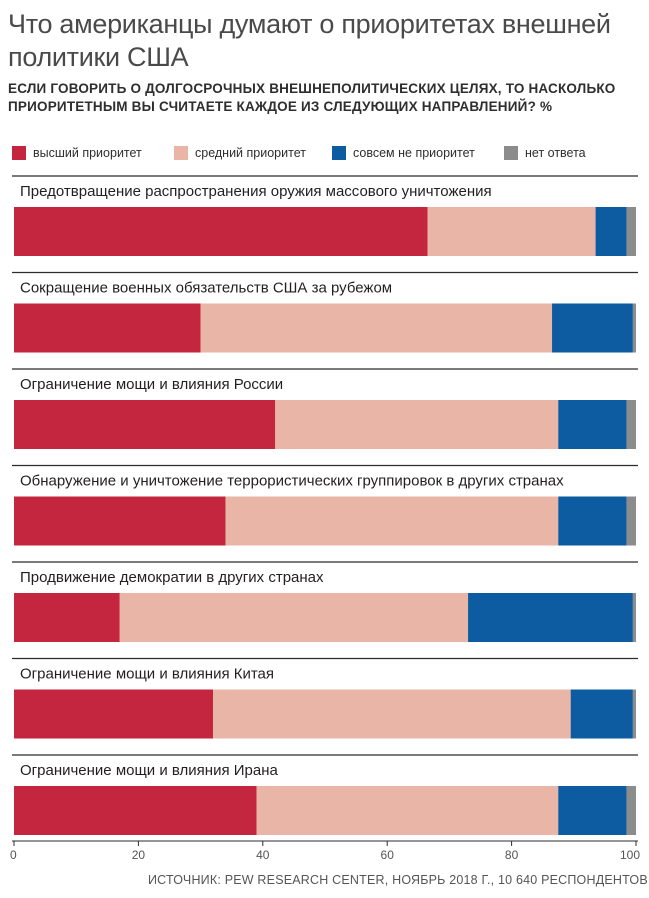 Image resolution: width=649 pixels, height=898 pixels. I want to click on category-label: Ограничение мощи и влияния Китая, so click(147, 674).